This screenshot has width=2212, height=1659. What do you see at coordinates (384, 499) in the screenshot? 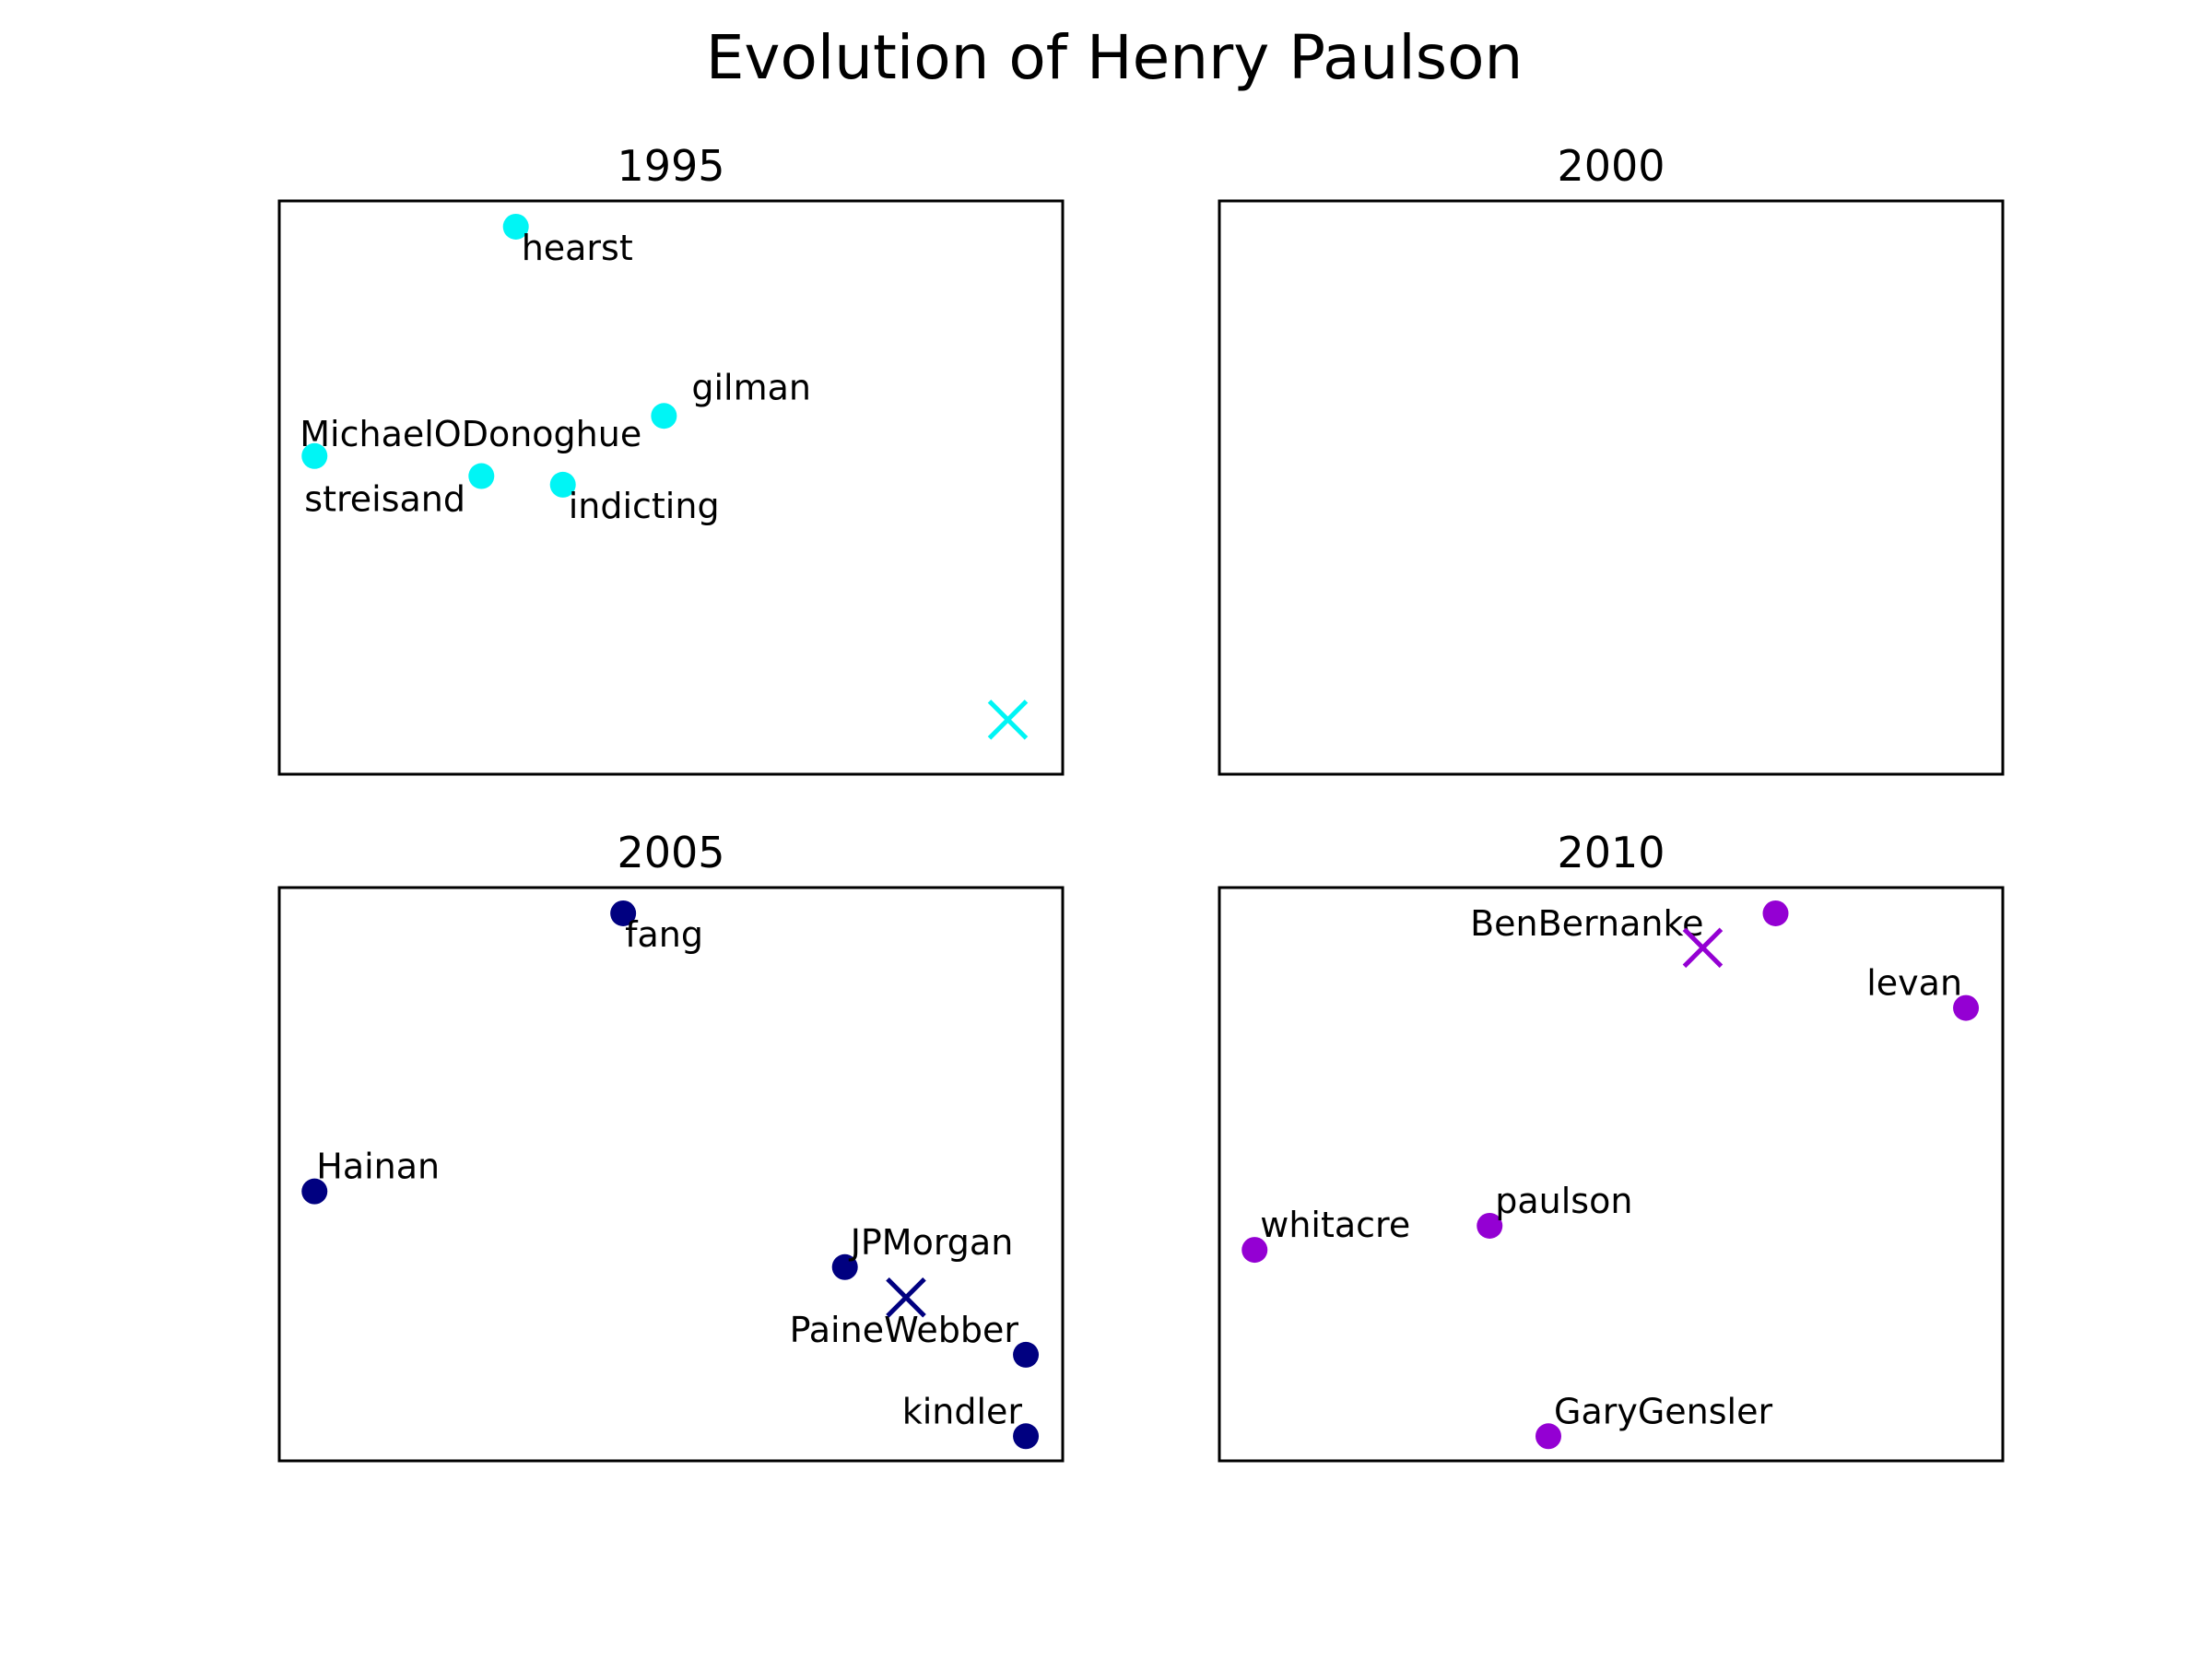
I see `point-label: streisand` at bounding box center [384, 499].